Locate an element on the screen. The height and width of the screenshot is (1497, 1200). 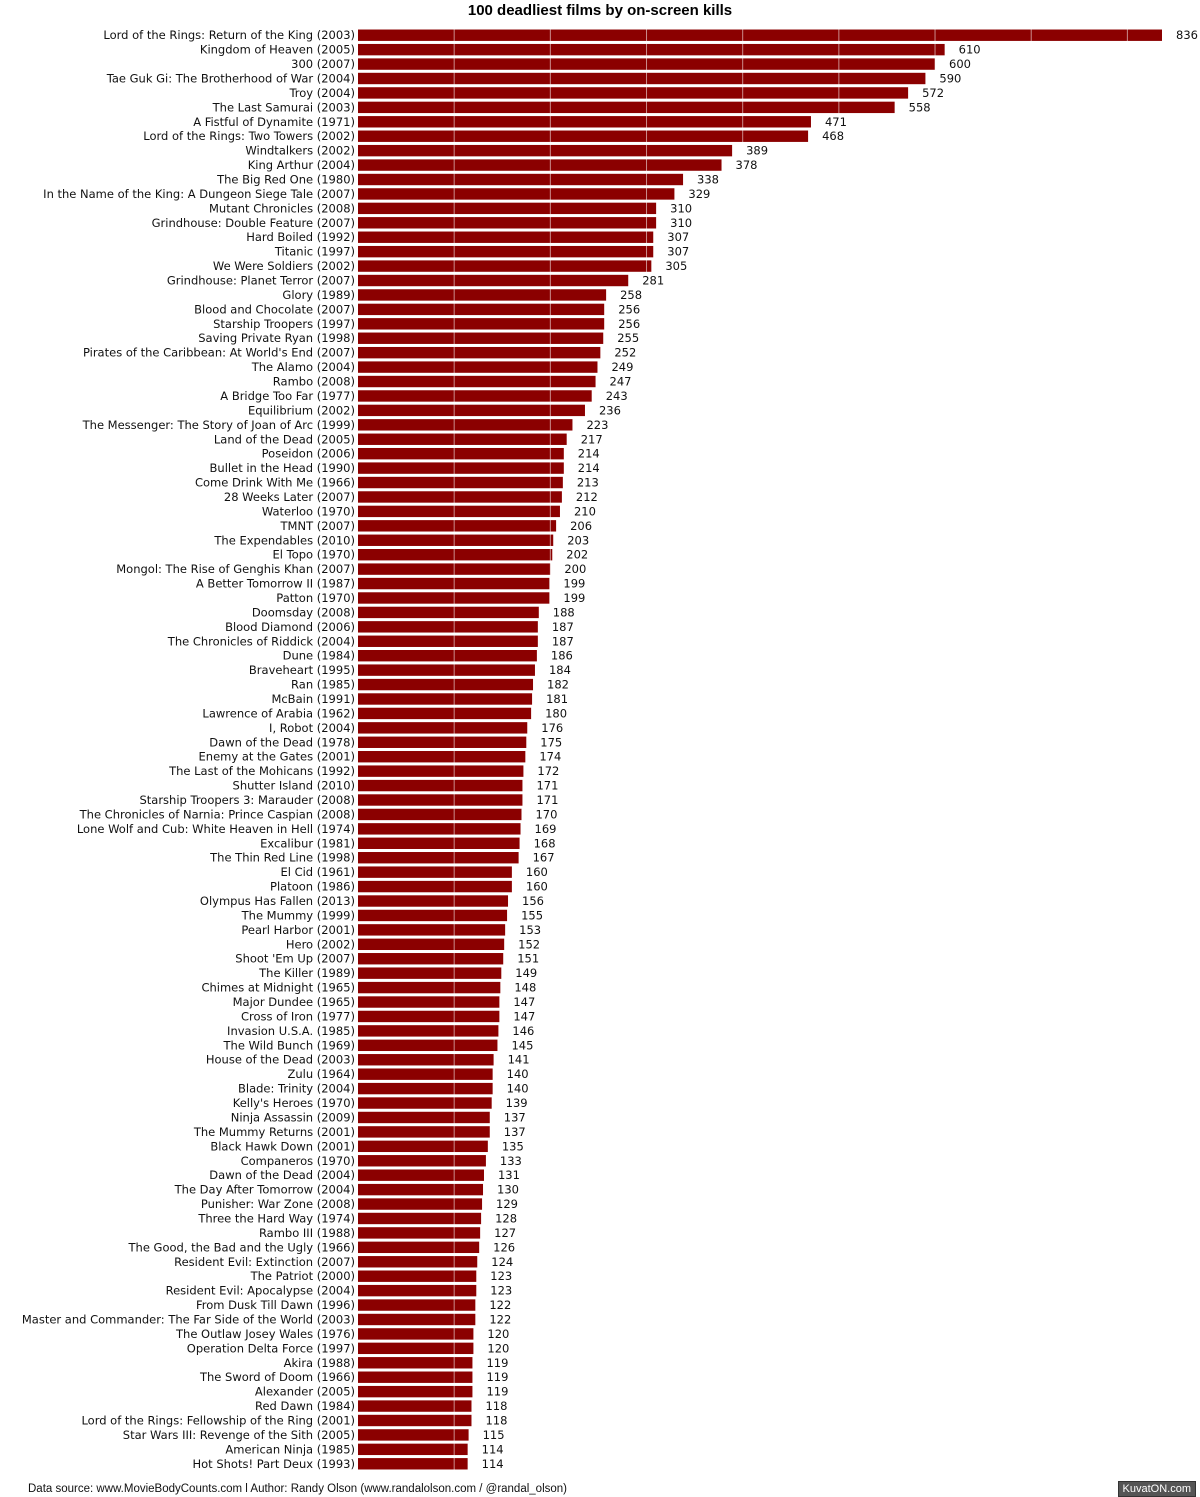
category-label: Dawn of the Dead (1978) is located at coordinates (282, 742).